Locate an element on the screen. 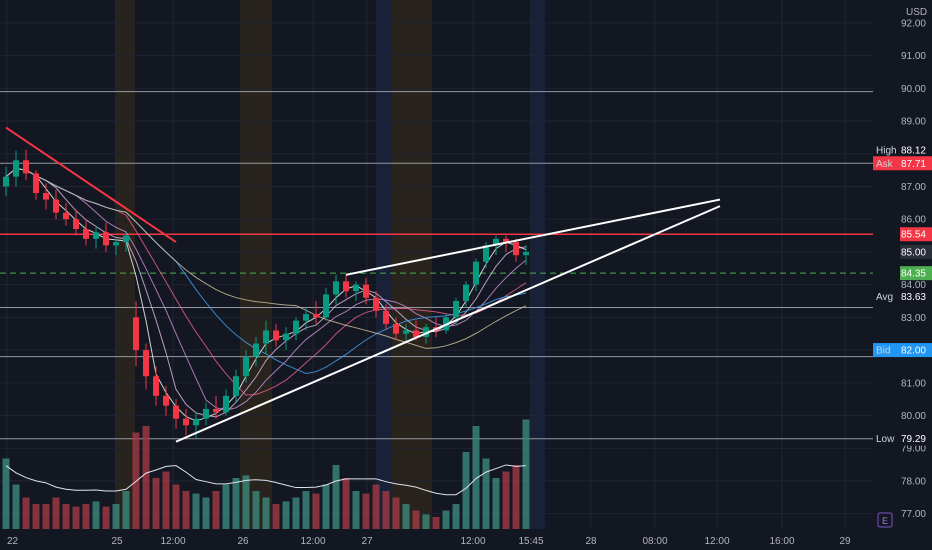 The image size is (932, 550). y-tick-label: 83.00 is located at coordinates (913, 318).